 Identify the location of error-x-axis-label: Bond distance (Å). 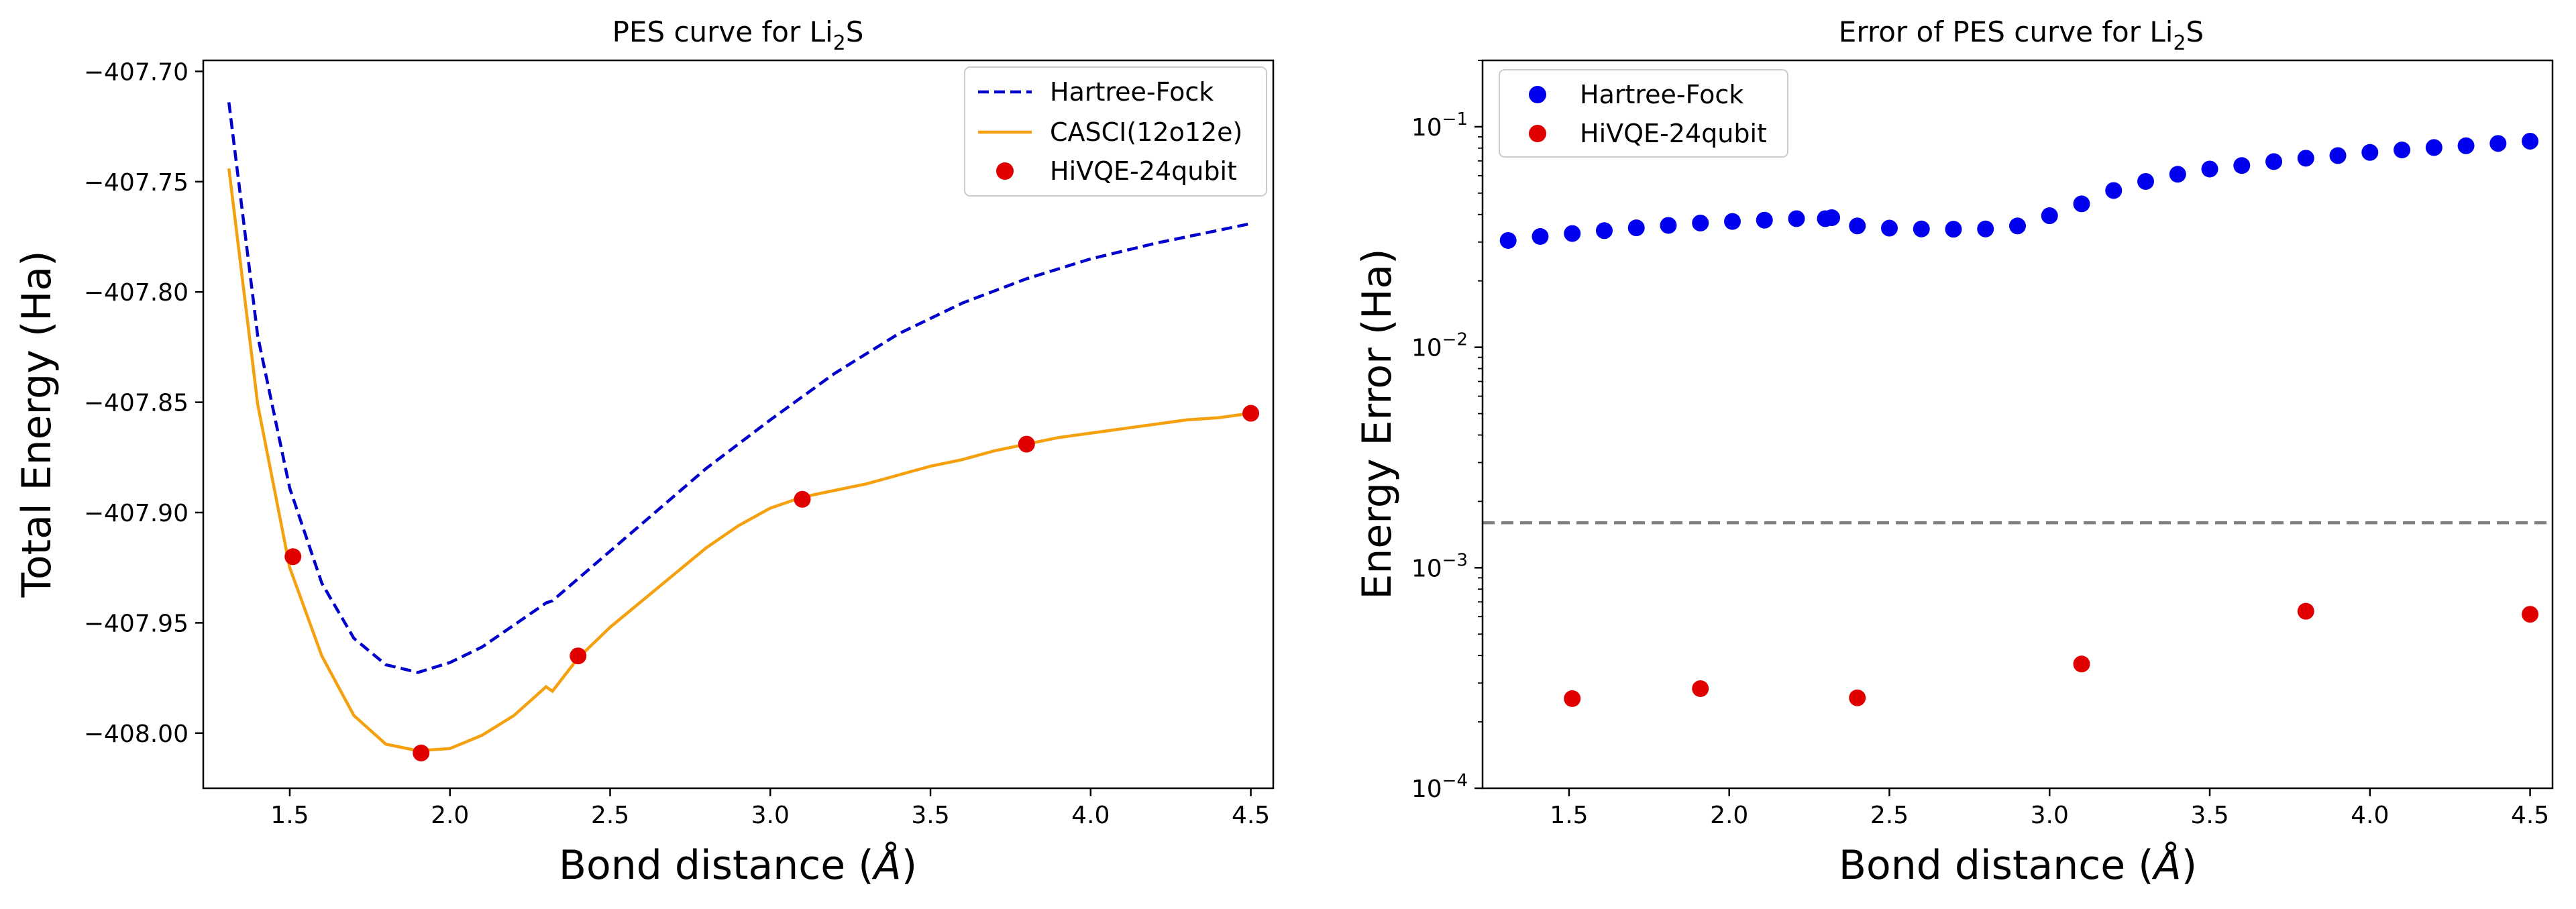
(2018, 865).